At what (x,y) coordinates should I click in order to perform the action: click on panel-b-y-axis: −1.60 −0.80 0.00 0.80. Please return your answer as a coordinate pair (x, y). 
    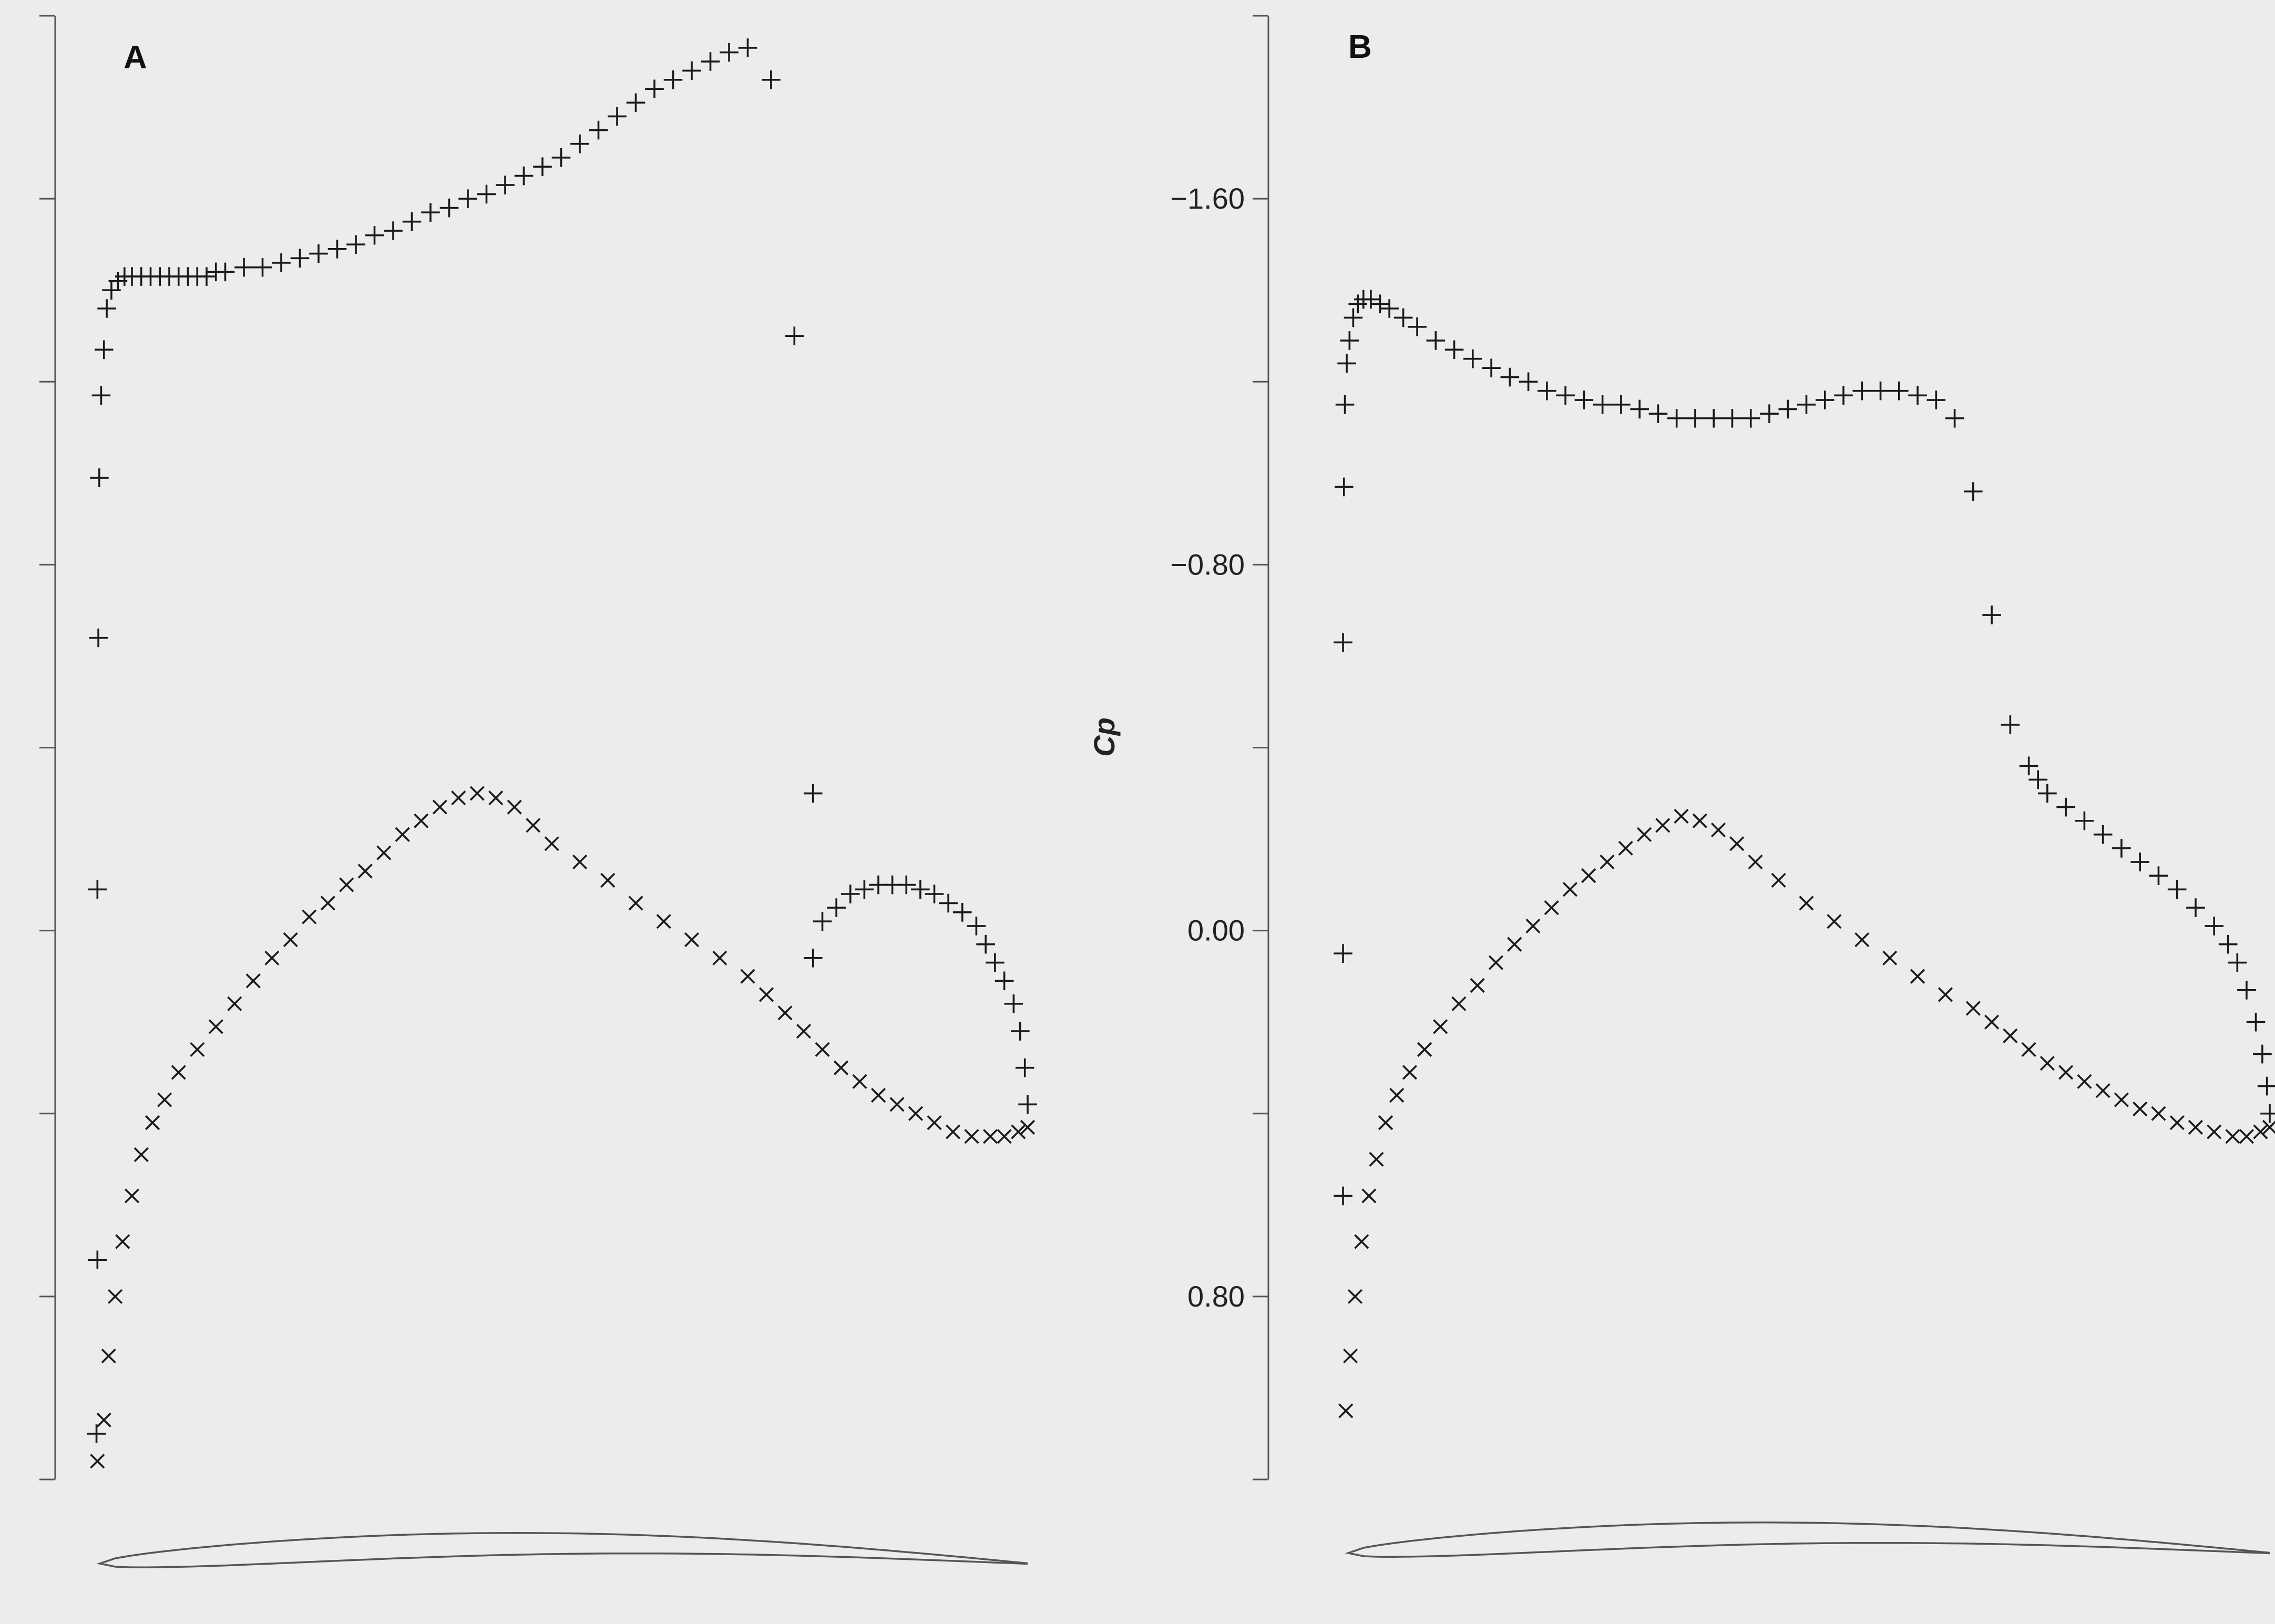
    Looking at the image, I should click on (1219, 748).